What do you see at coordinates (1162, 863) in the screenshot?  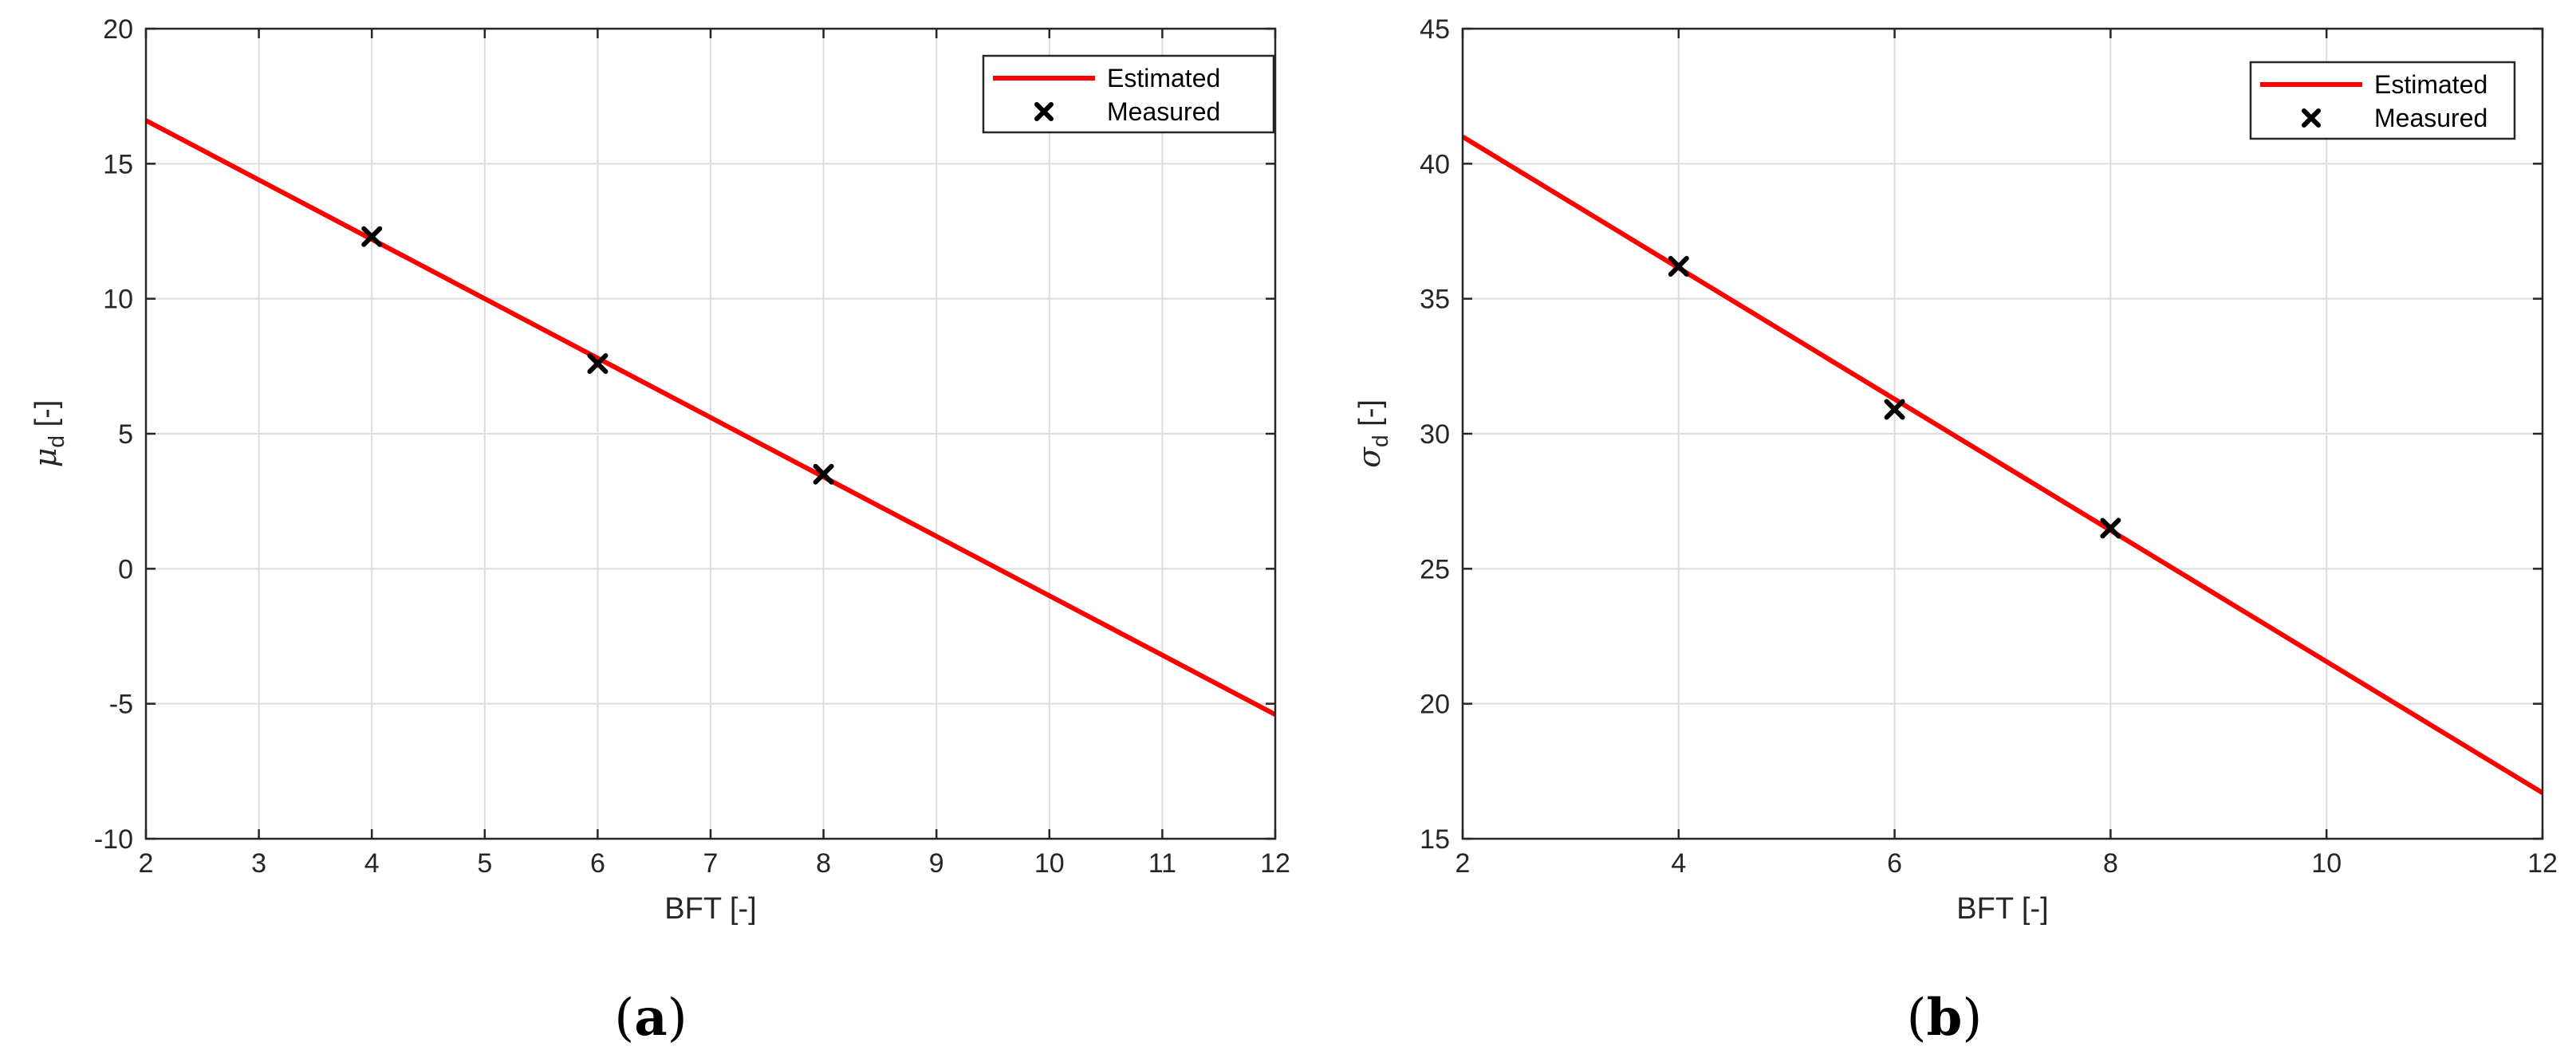 I see `x-tick-label: 11` at bounding box center [1162, 863].